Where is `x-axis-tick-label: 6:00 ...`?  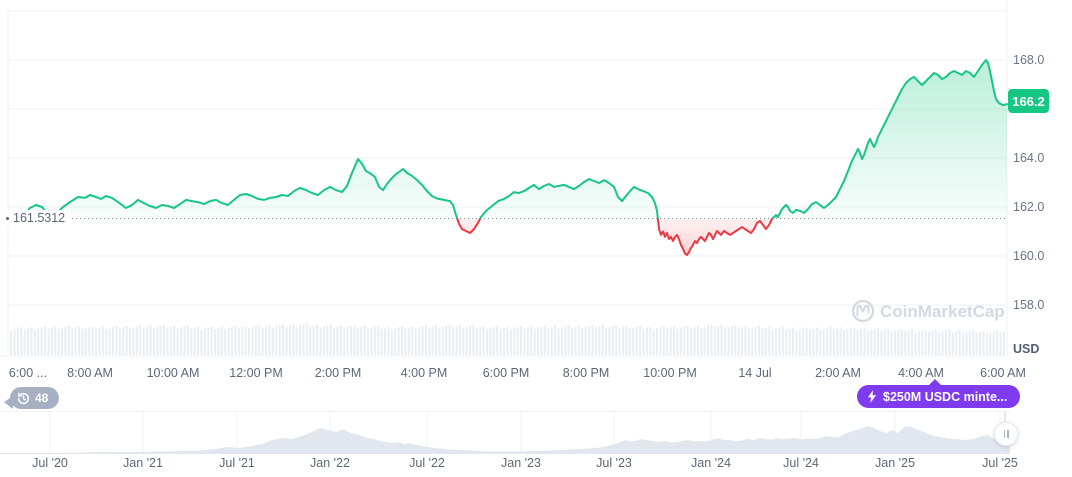 x-axis-tick-label: 6:00 ... is located at coordinates (28, 373).